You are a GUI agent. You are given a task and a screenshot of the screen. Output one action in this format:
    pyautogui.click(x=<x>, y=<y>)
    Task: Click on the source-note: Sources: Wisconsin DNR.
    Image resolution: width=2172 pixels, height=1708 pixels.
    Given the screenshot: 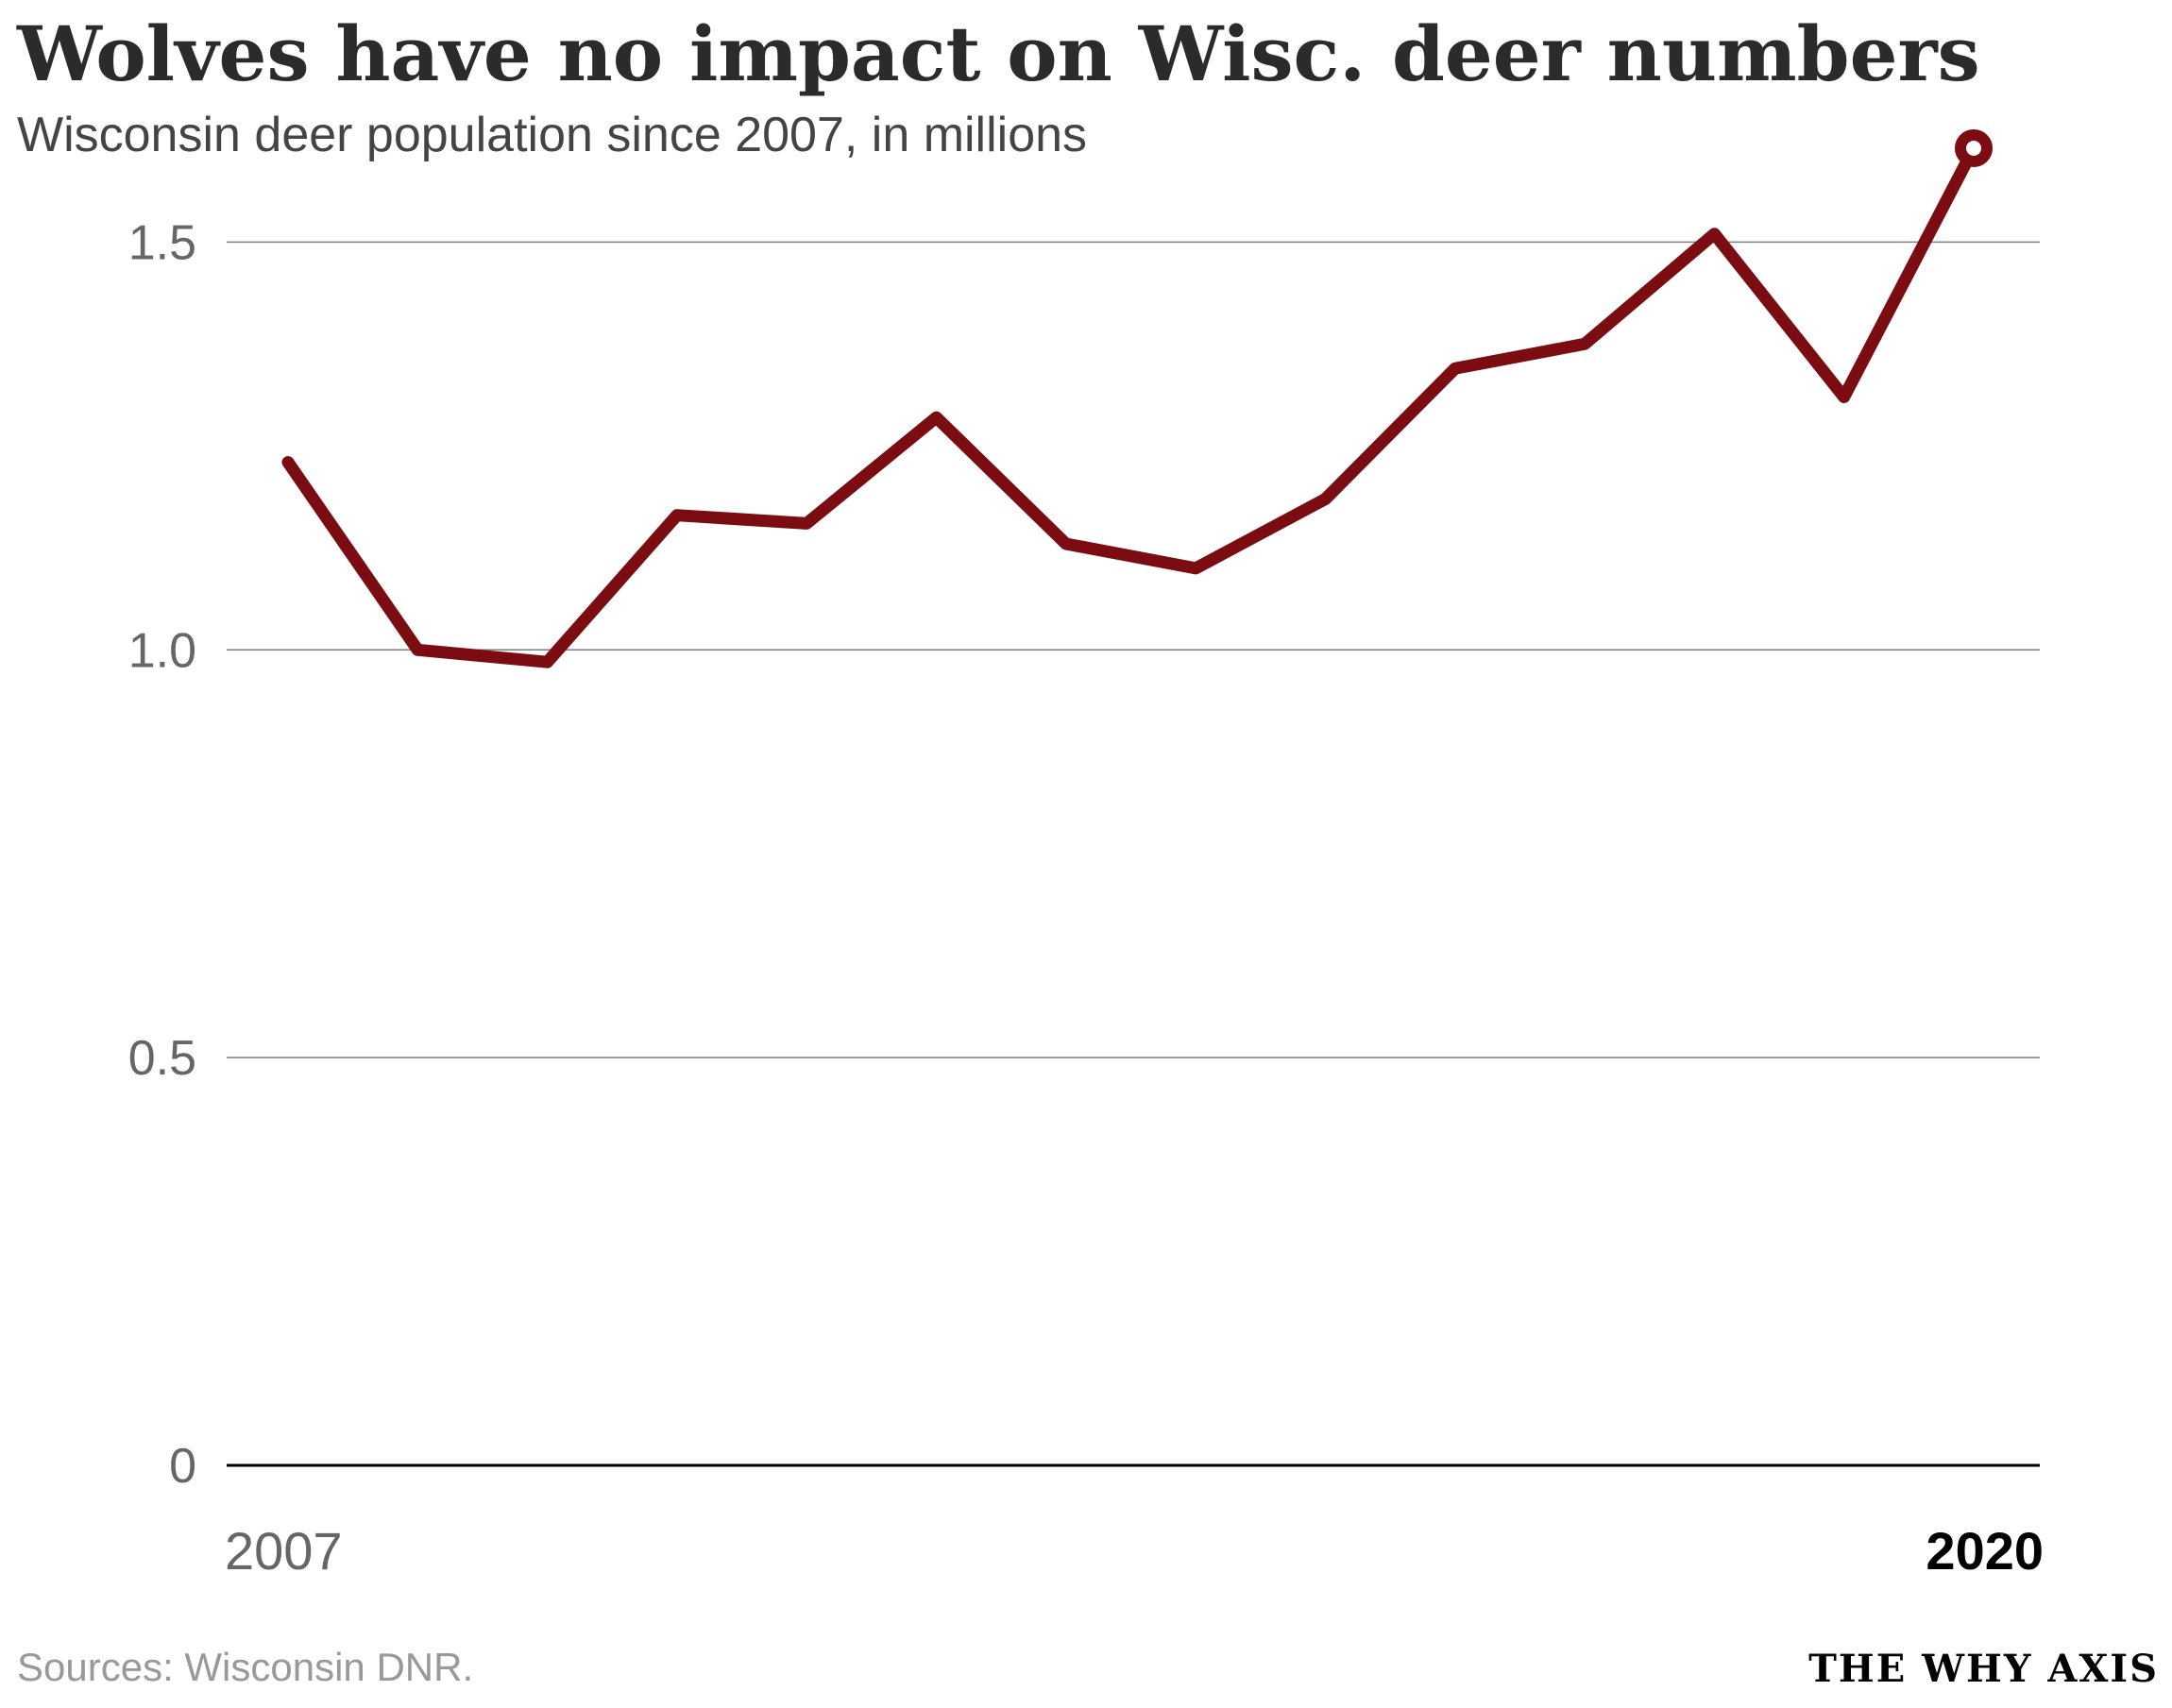 What is the action you would take?
    pyautogui.click(x=246, y=1667)
    